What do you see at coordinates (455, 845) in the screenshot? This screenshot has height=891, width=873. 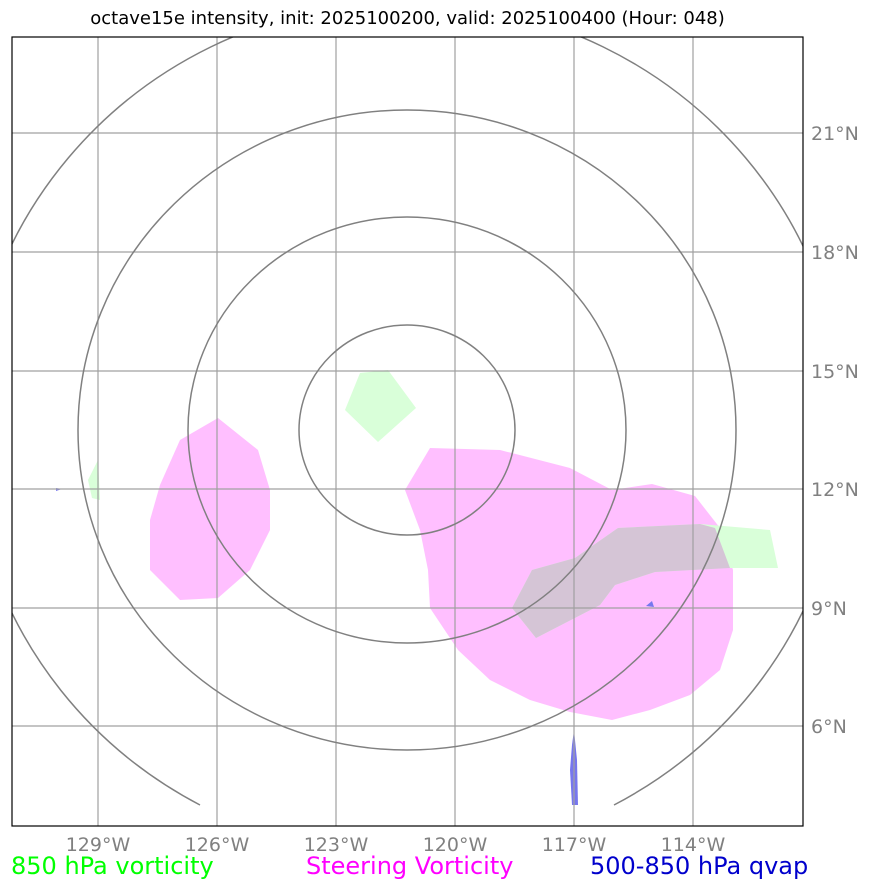 I see `lon-tick-label: 120°W` at bounding box center [455, 845].